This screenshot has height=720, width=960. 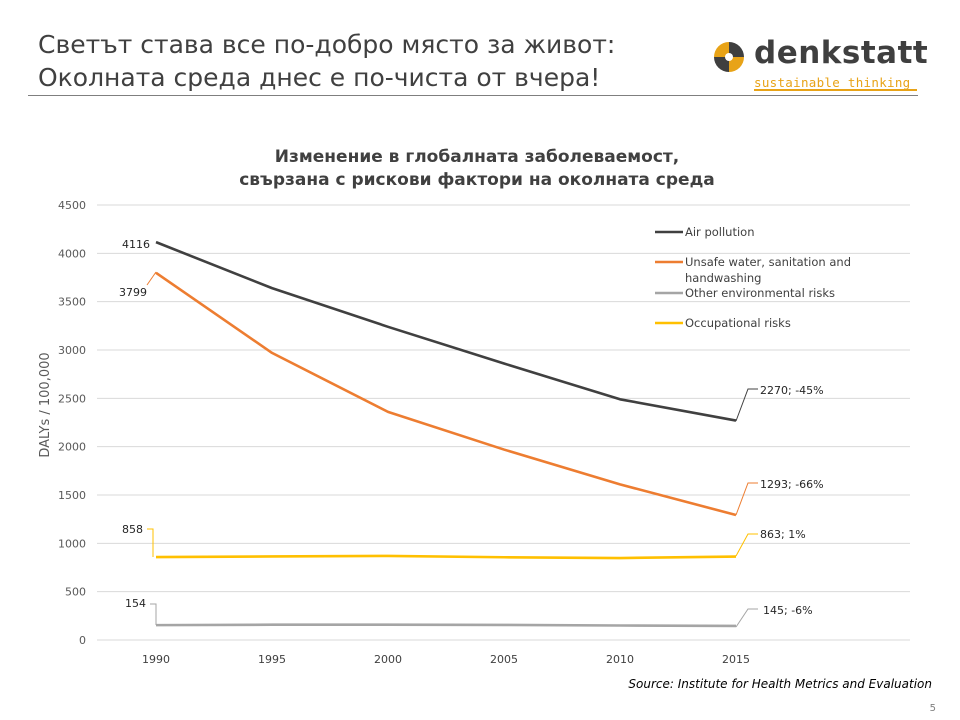 I want to click on end-leader-occupational, so click(x=746, y=545).